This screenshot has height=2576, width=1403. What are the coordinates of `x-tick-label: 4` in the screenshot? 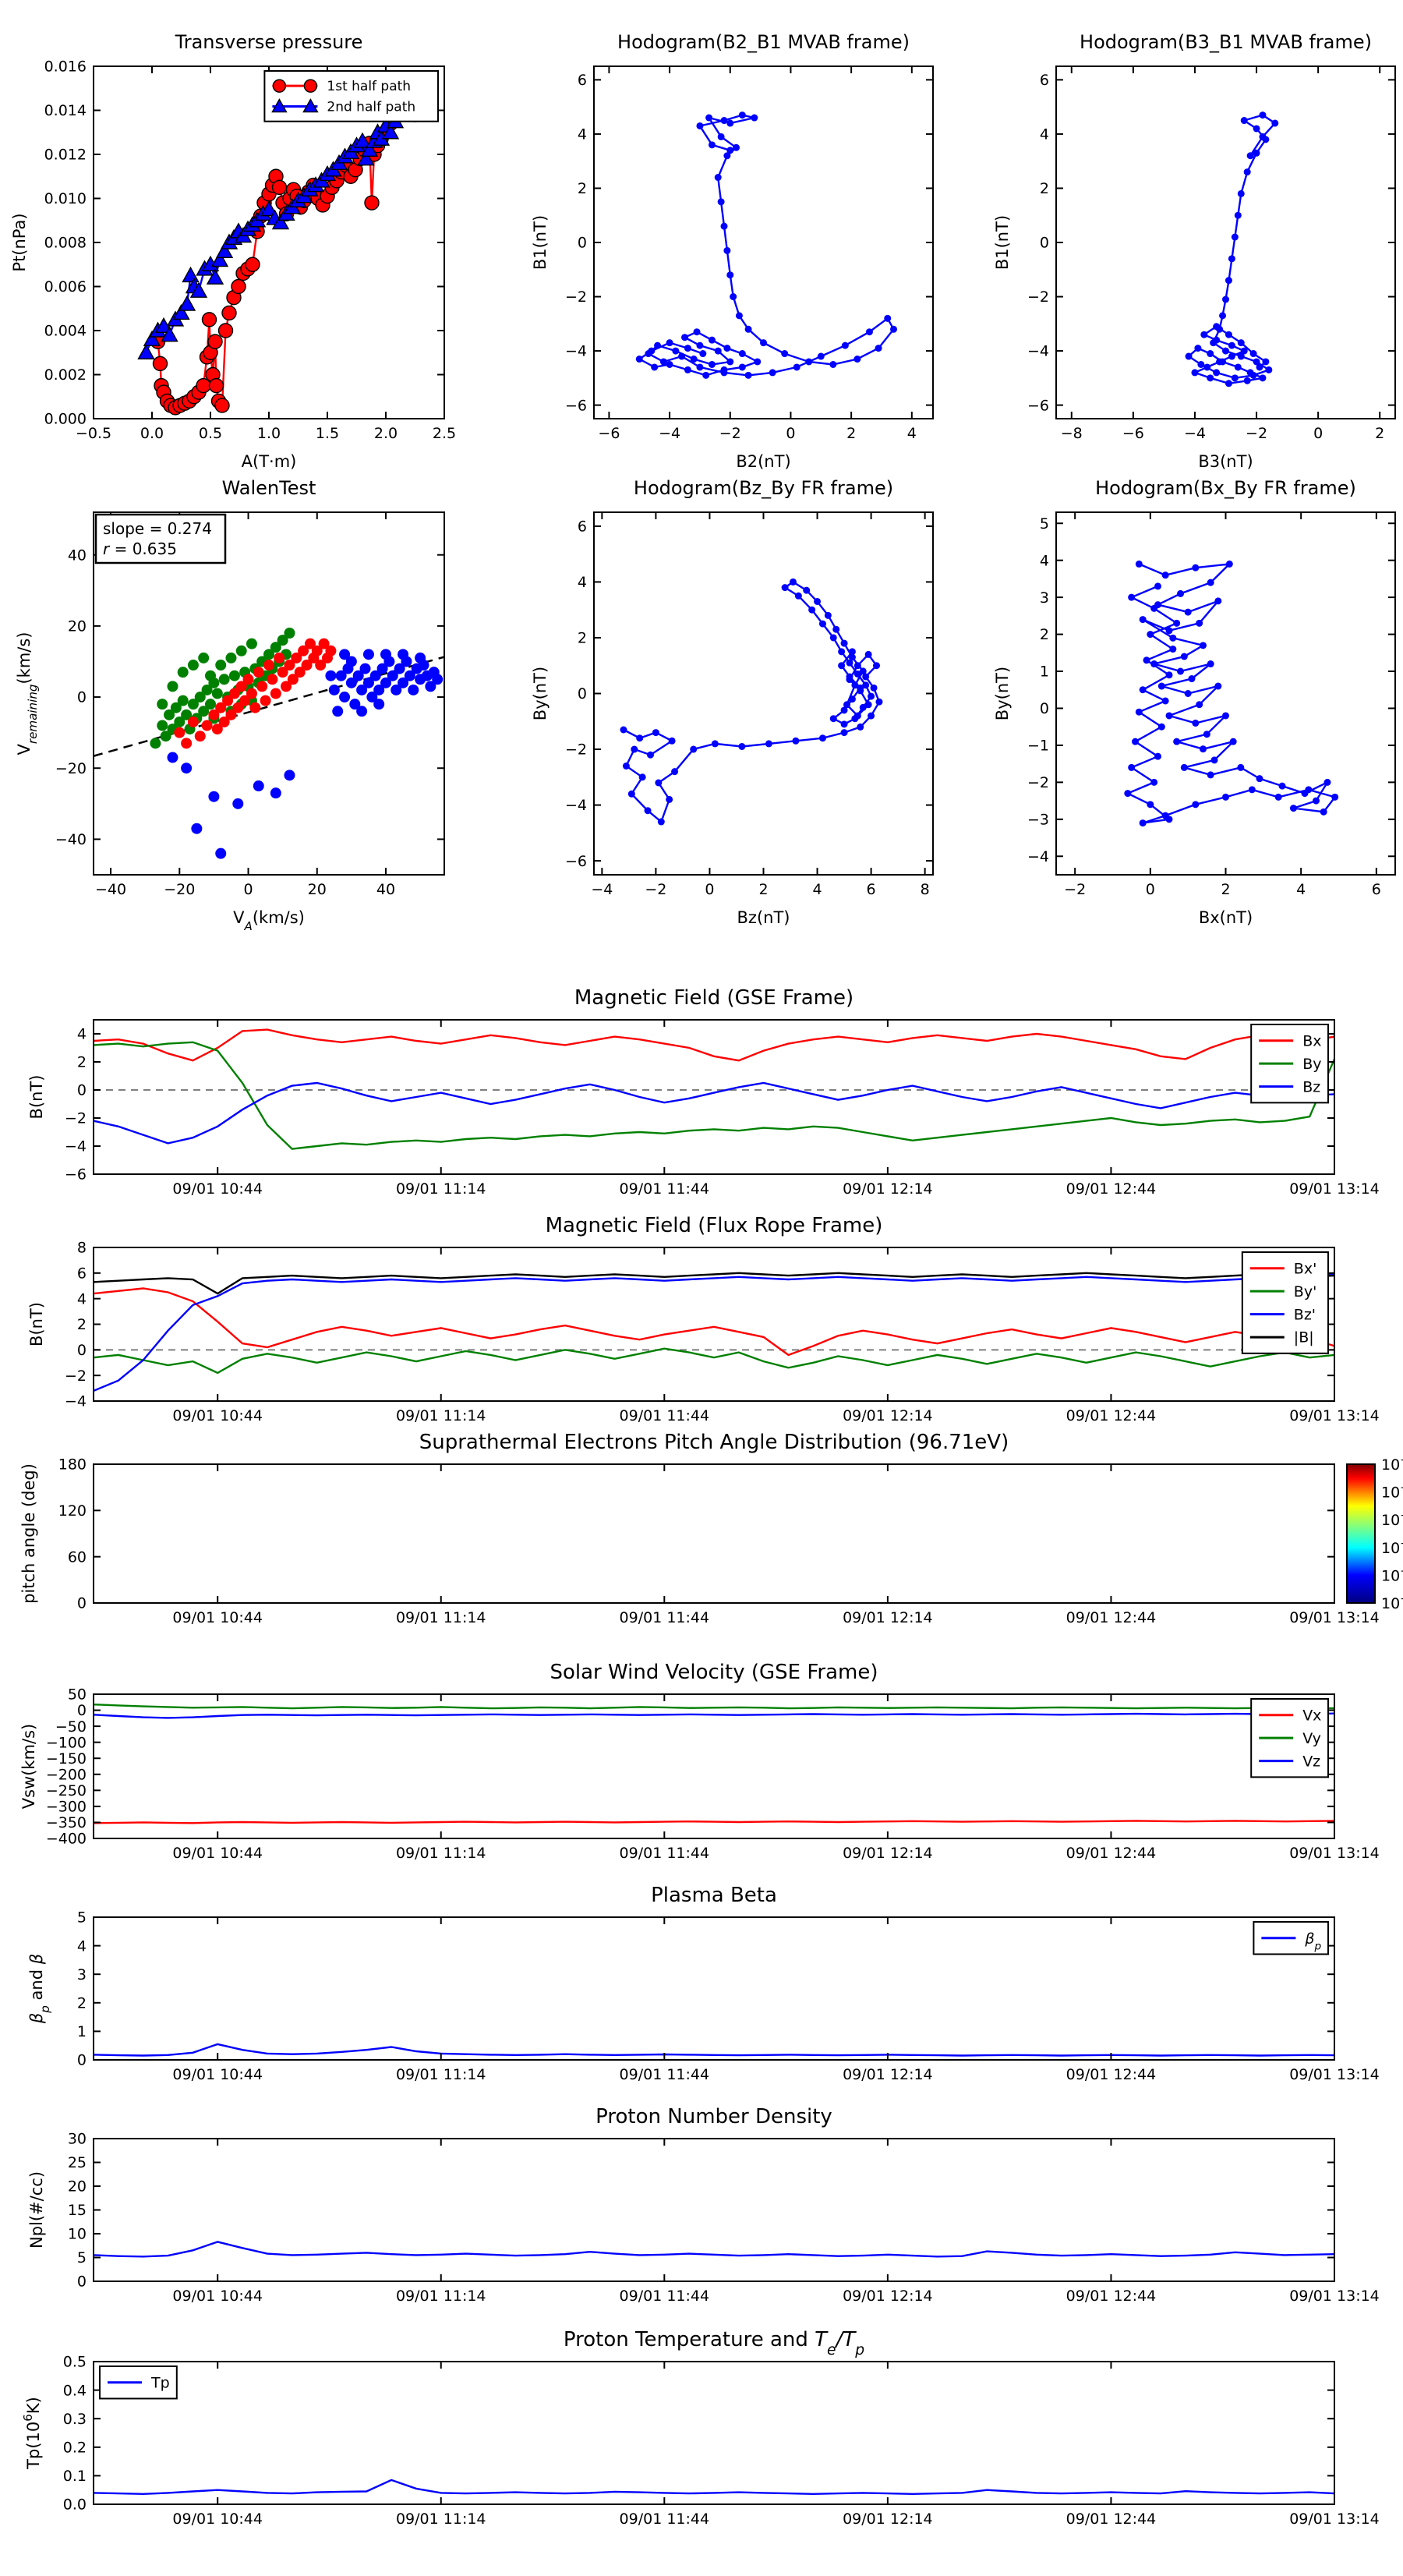 It's located at (818, 889).